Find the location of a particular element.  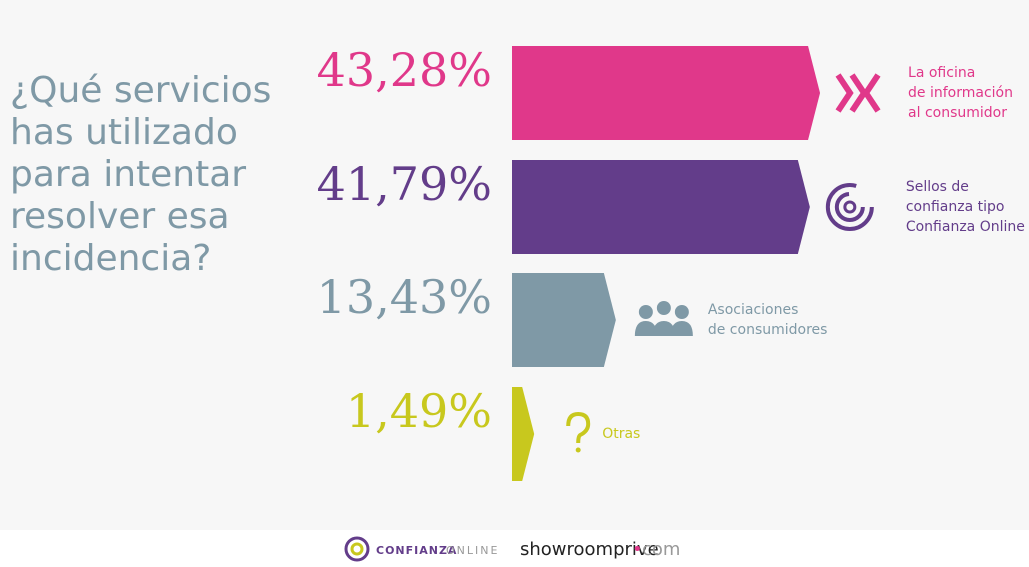

footer: CONFIANZA ONLINE showroomprive • com is located at coordinates (514, 548).